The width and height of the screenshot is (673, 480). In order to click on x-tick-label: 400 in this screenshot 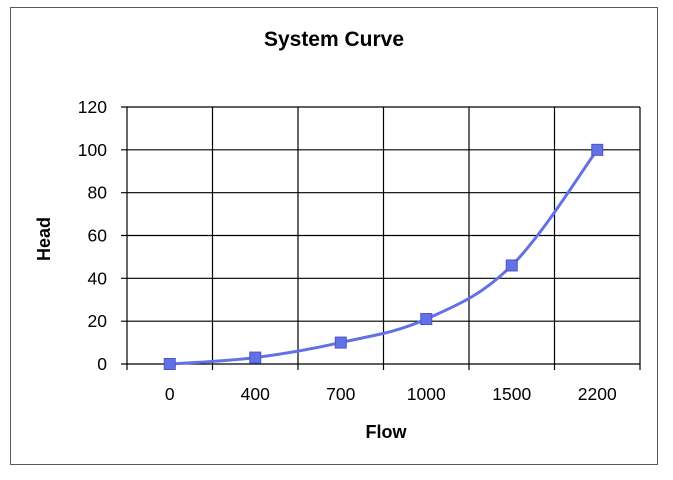, I will do `click(255, 394)`.